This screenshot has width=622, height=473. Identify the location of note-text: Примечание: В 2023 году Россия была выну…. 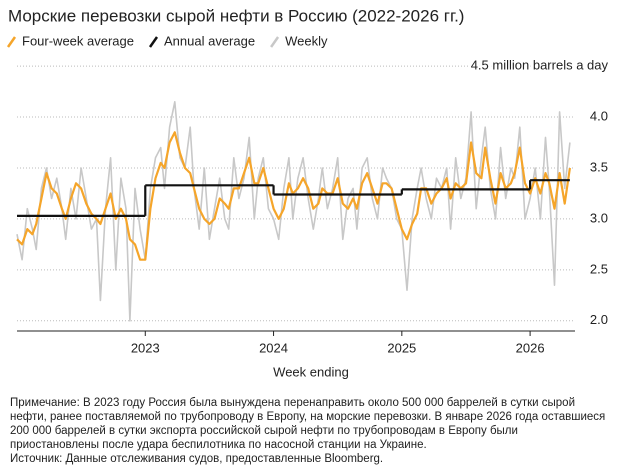
(308, 424).